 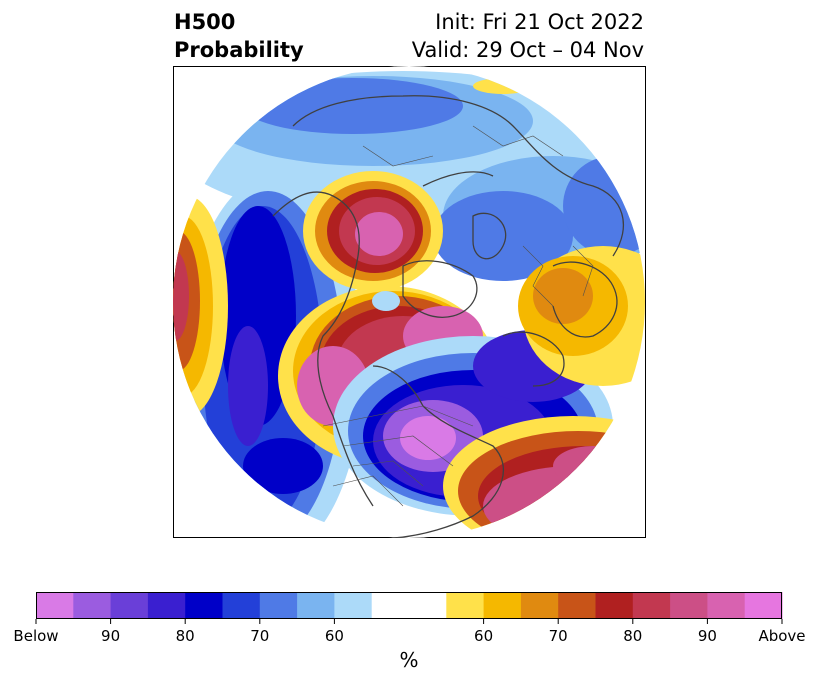 I want to click on colorbar-tickmarks, so click(x=409, y=621).